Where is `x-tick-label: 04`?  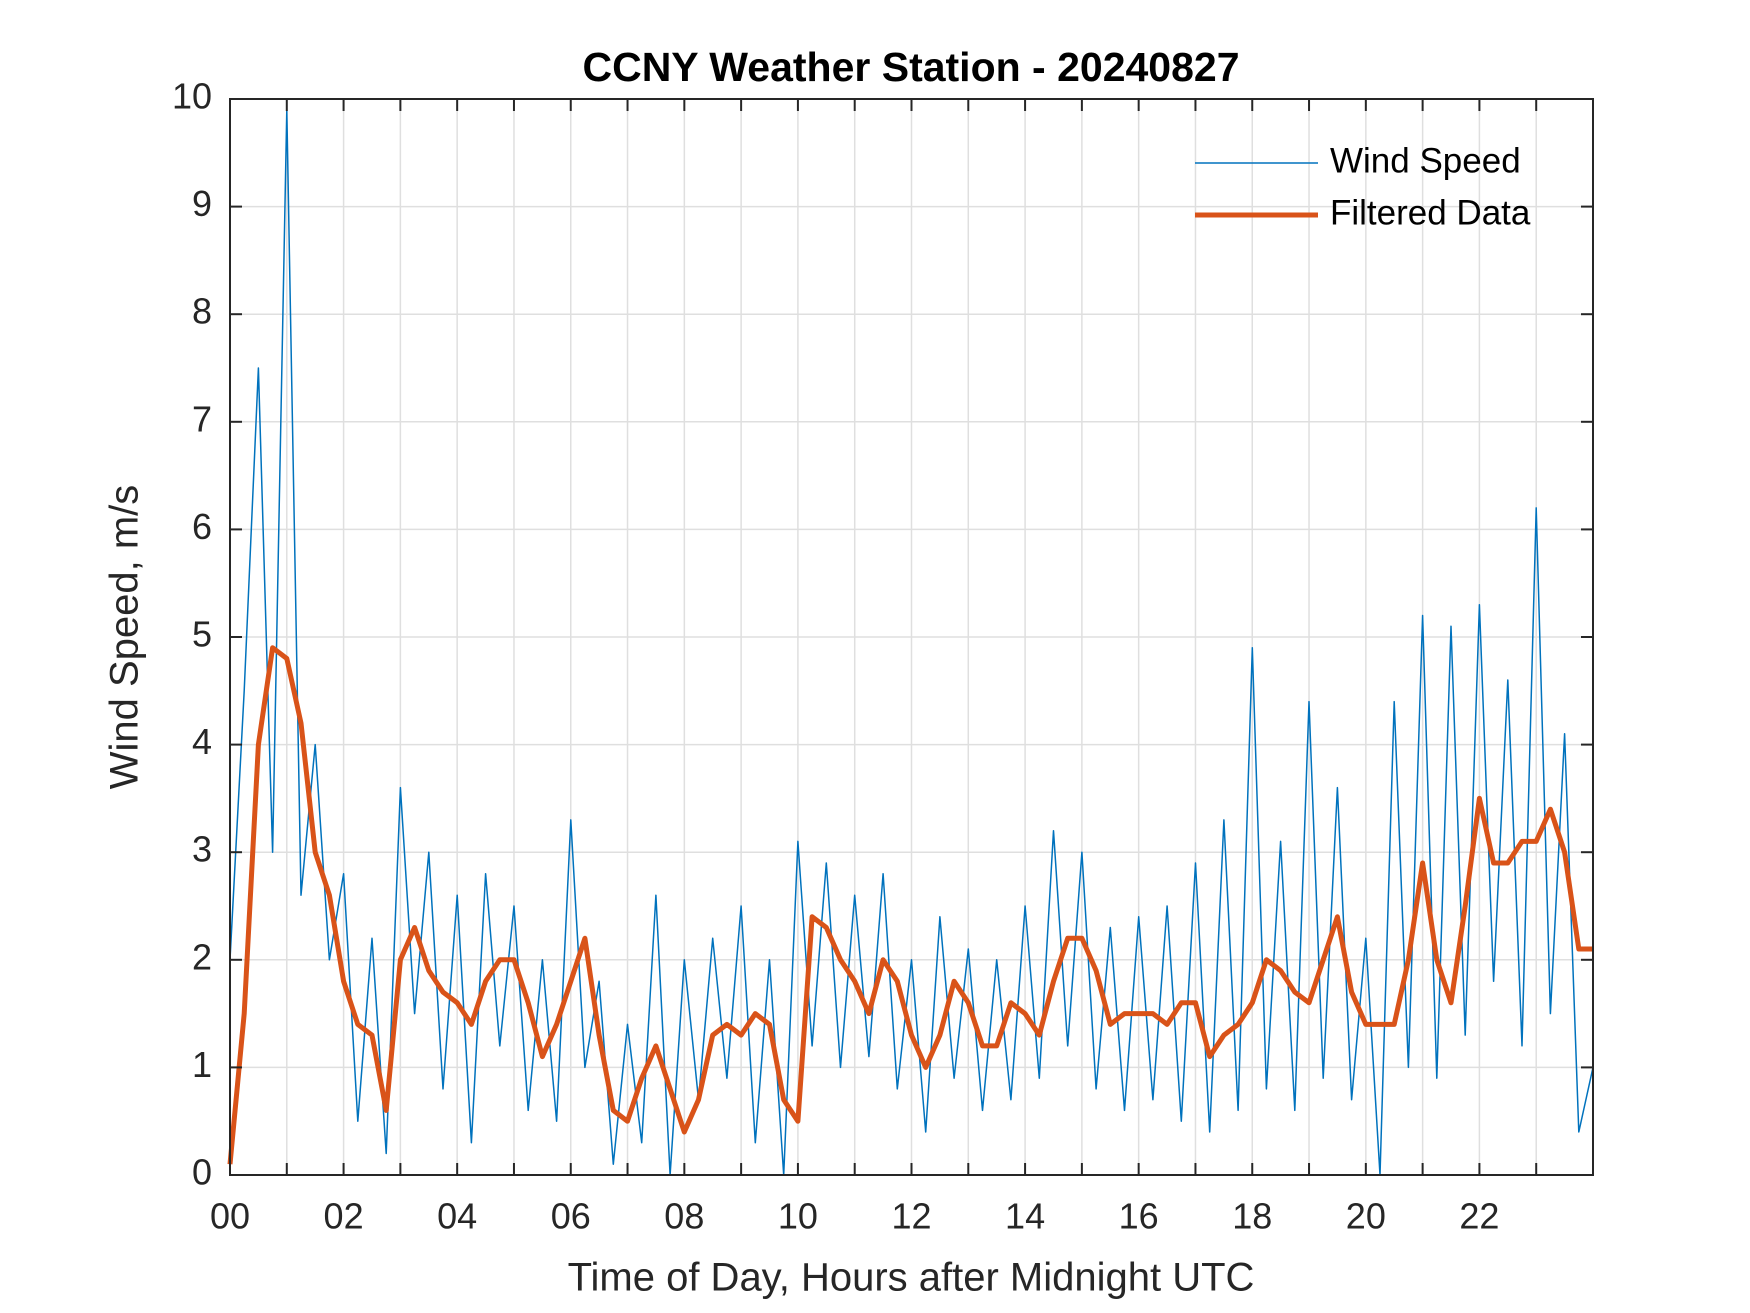 x-tick-label: 04 is located at coordinates (457, 1216).